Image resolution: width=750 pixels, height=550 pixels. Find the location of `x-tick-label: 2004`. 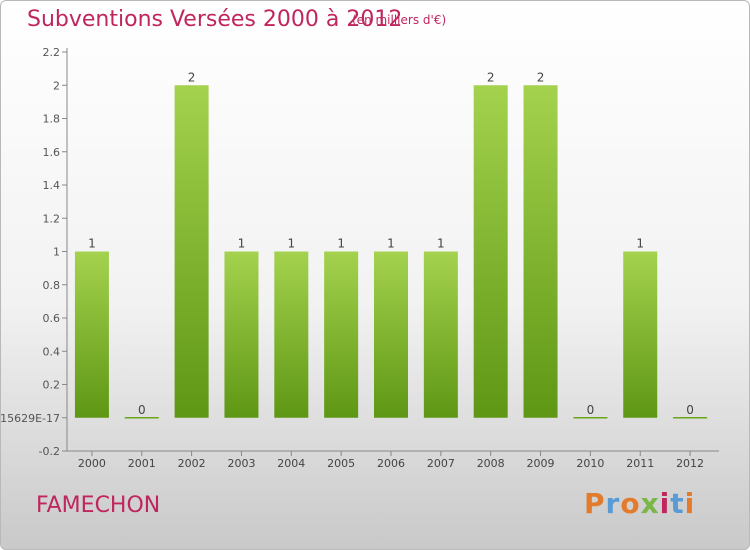

x-tick-label: 2004 is located at coordinates (291, 463).